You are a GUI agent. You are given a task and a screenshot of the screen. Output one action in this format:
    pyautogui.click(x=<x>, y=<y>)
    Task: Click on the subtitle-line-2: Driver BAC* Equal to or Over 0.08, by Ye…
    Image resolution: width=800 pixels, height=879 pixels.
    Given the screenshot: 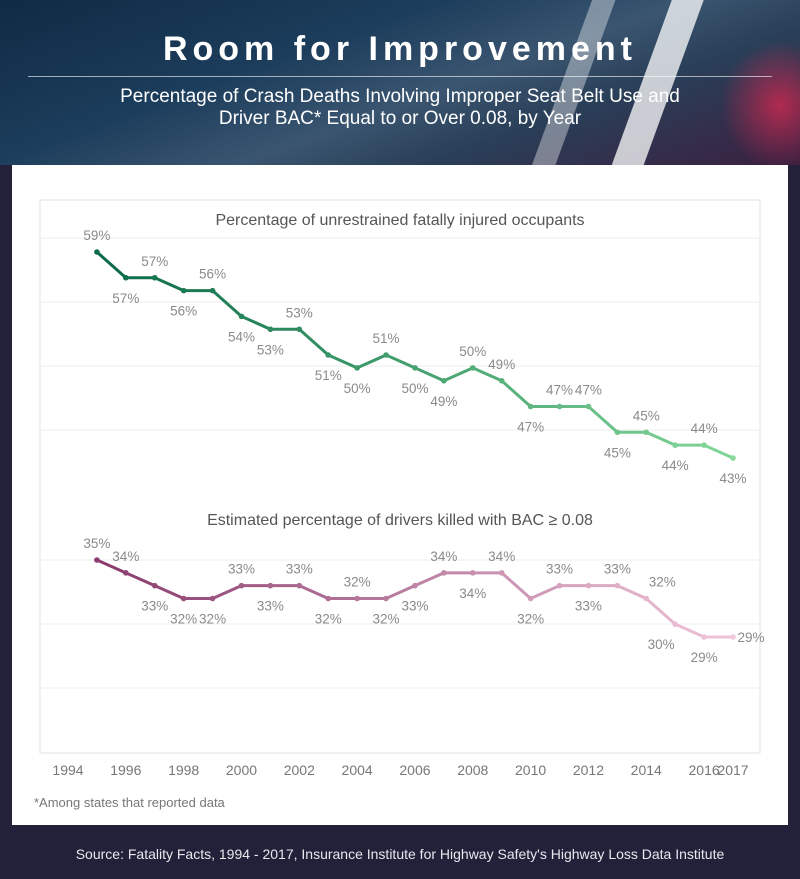 What is the action you would take?
    pyautogui.click(x=400, y=118)
    